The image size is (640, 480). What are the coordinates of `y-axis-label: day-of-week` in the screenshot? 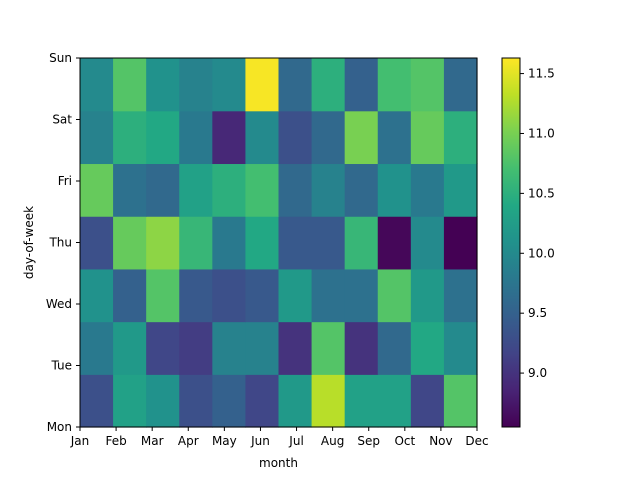 It's located at (29, 242).